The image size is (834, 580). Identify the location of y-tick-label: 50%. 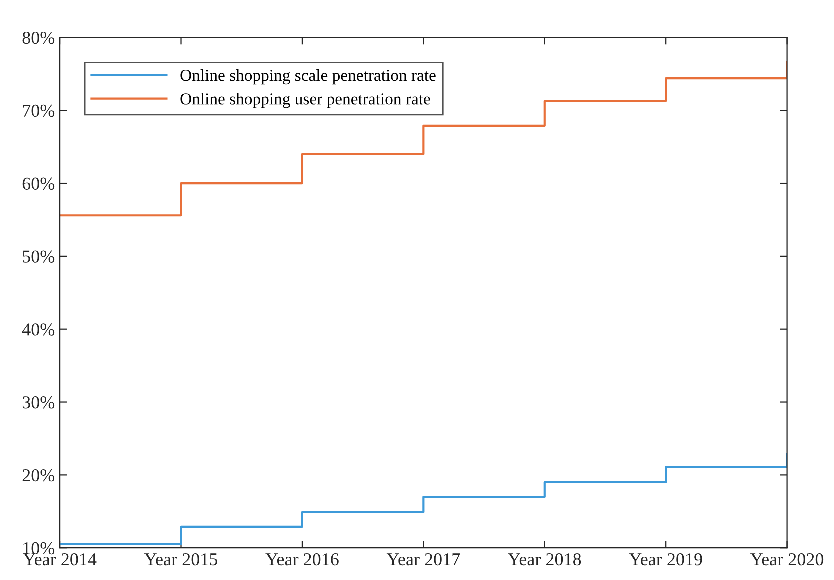
(39, 256).